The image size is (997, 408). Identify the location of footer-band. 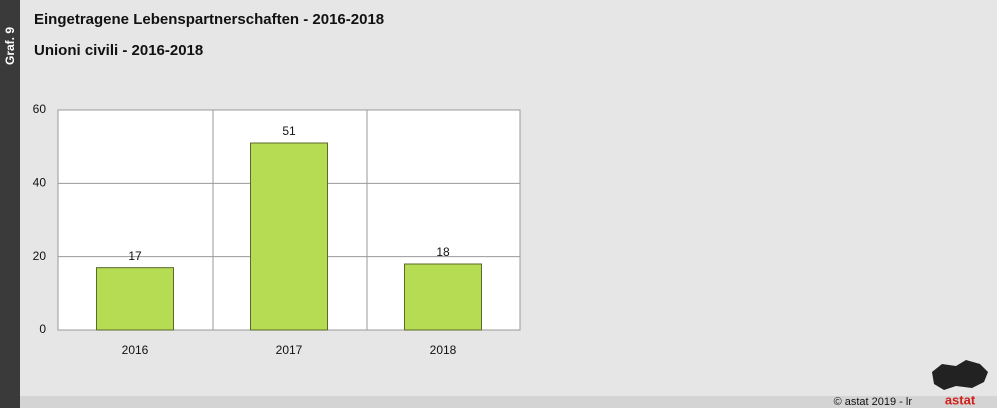
(498, 402).